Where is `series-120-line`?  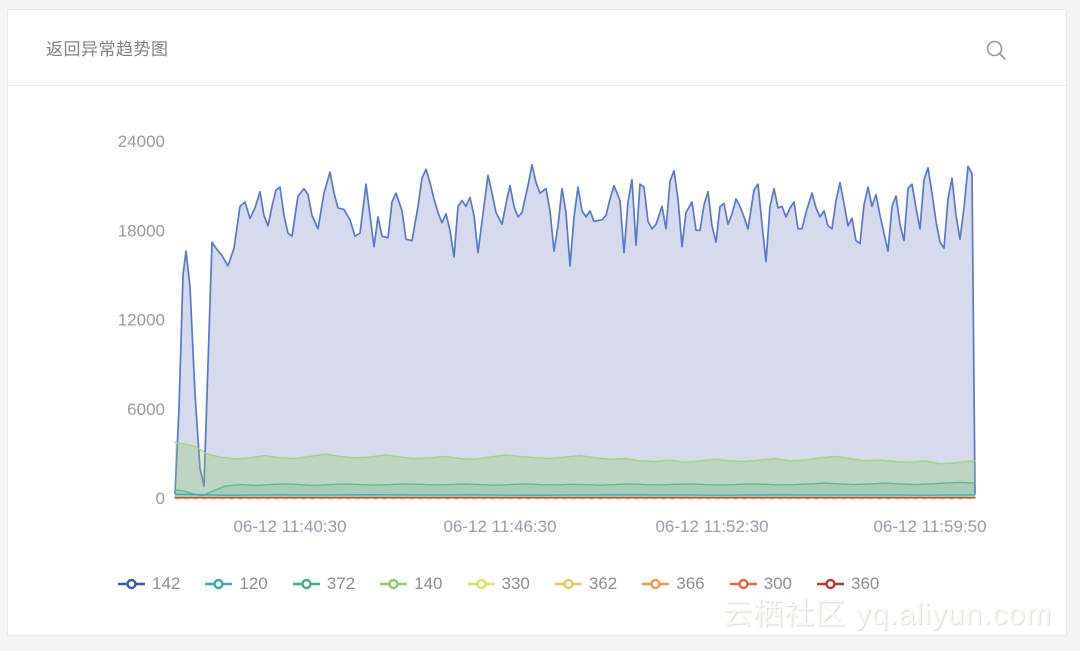 series-120-line is located at coordinates (575, 494).